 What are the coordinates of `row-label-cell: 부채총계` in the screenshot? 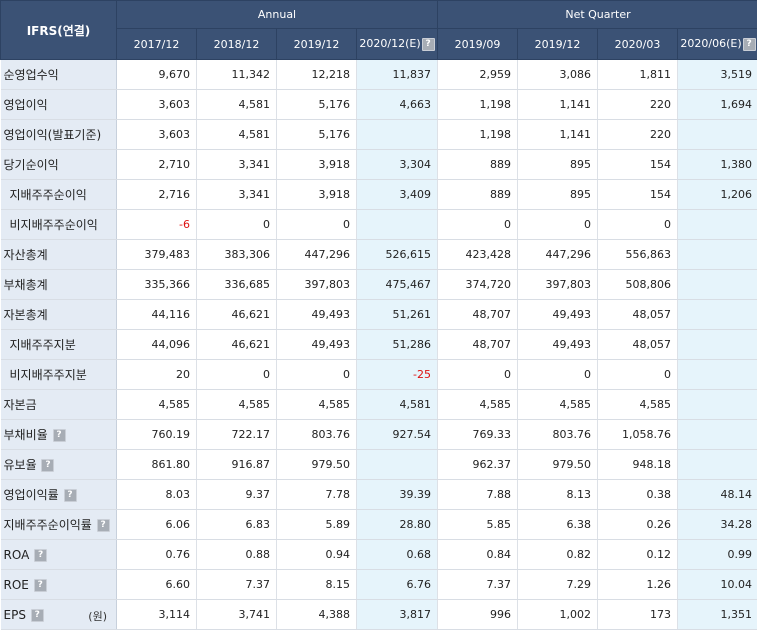 It's located at (59, 285).